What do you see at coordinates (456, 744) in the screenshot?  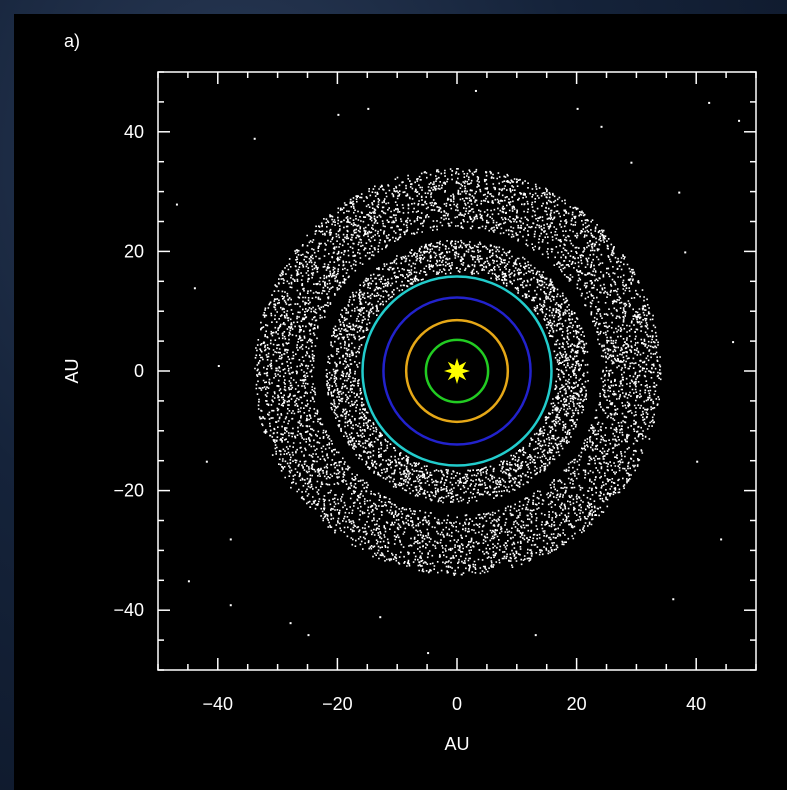 I see `x-axis-label: AU` at bounding box center [456, 744].